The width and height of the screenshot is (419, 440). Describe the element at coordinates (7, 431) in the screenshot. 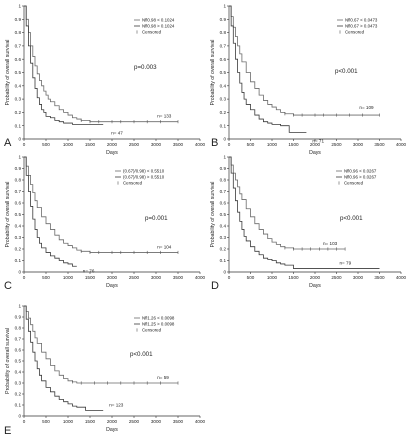

I see `panel-letter: E` at that location.